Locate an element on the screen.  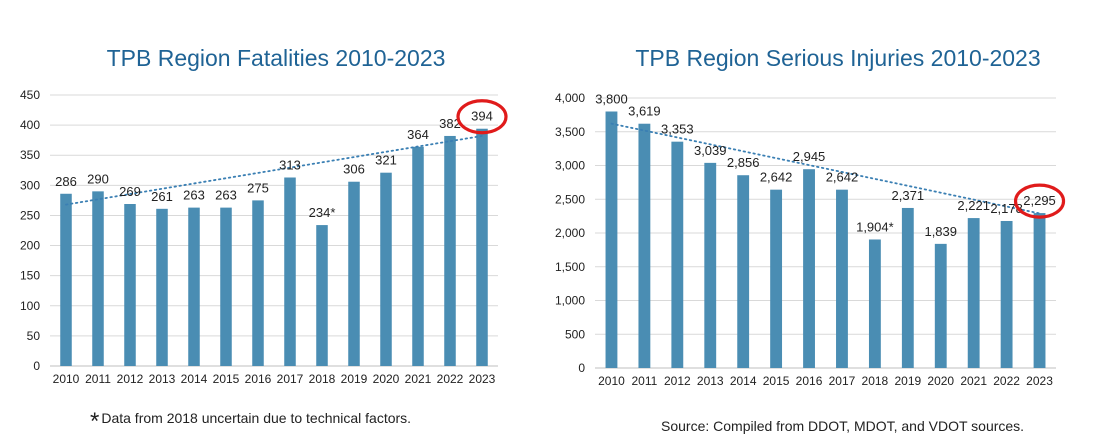
y-tick-label: 500 is located at coordinates (575, 334).